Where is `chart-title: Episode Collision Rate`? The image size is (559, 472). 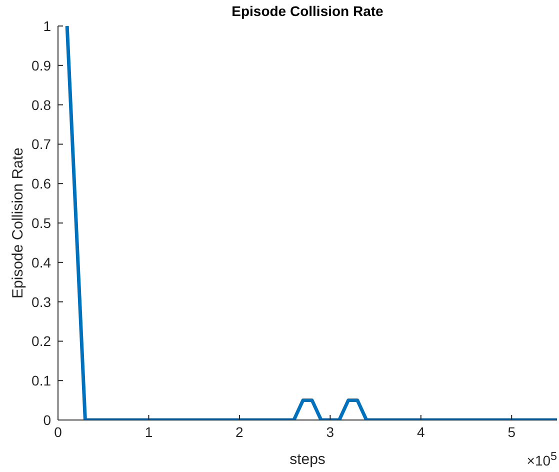
chart-title: Episode Collision Rate is located at coordinates (307, 11).